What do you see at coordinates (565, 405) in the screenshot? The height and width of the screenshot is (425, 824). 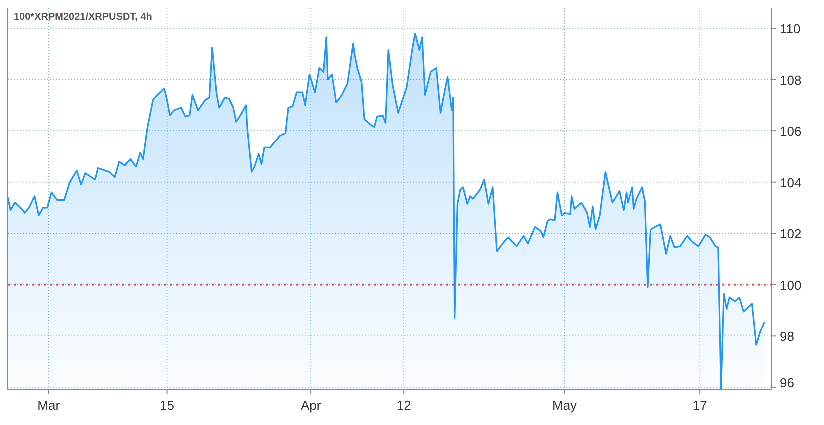 I see `x-tick-label: May` at bounding box center [565, 405].